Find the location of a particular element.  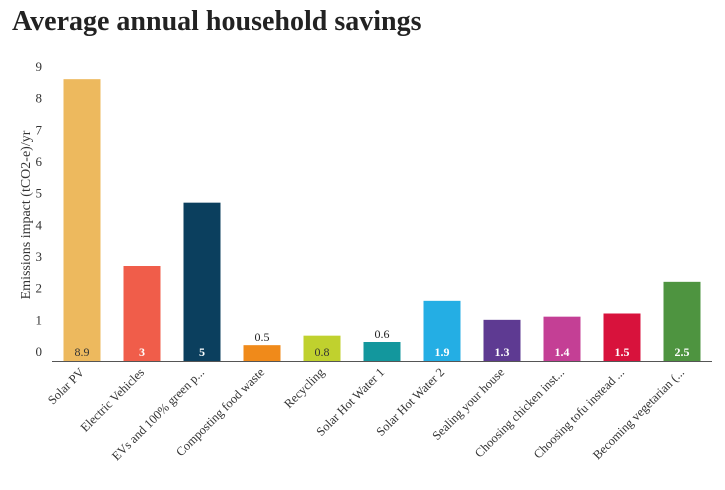

y-tick-label: 0 is located at coordinates (39, 351).